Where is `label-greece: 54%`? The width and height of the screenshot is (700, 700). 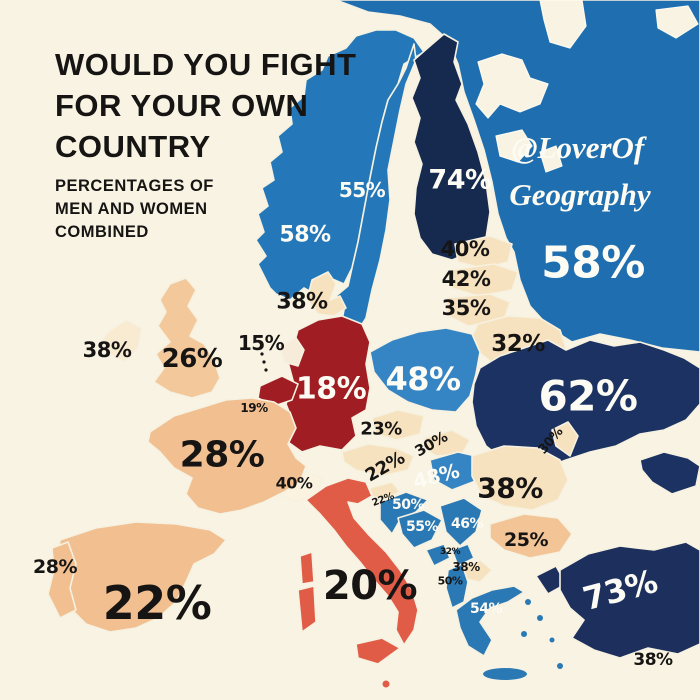
label-greece: 54% is located at coordinates (486, 609).